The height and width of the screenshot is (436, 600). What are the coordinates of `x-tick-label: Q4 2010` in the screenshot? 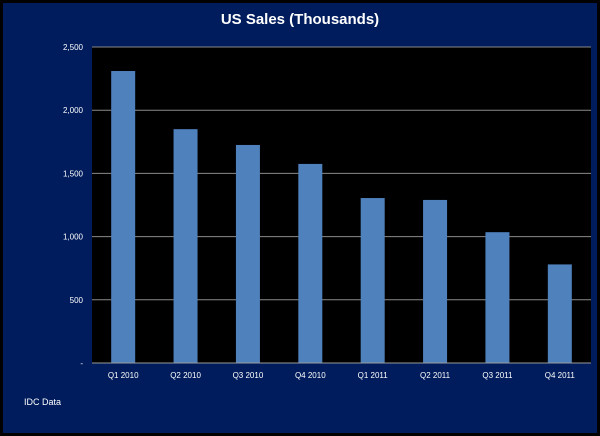 It's located at (310, 375).